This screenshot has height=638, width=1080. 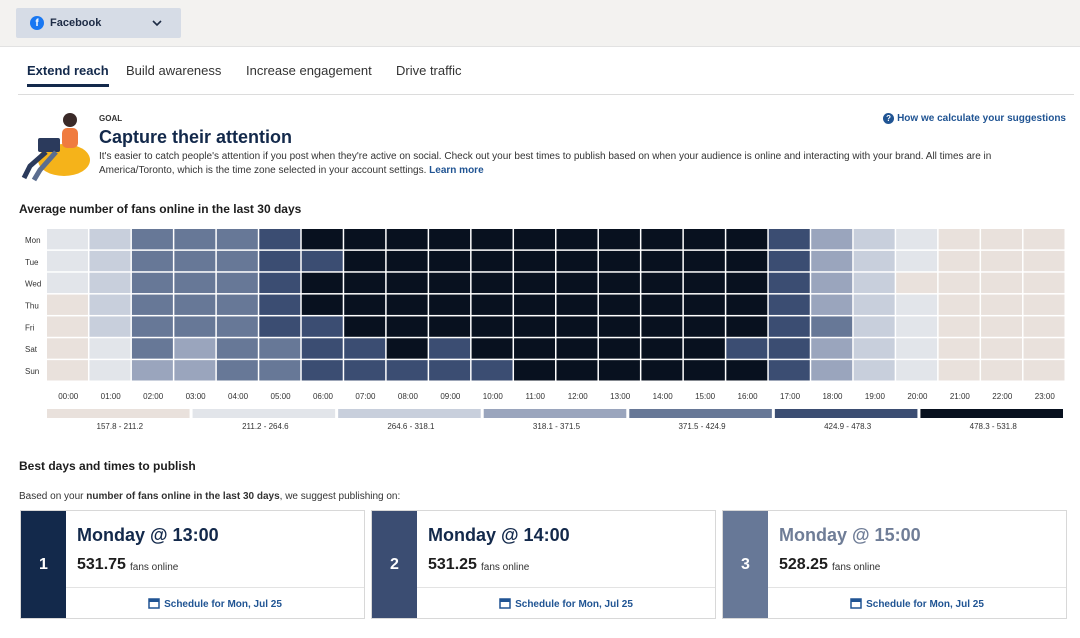 I want to click on rank: 2, so click(x=394, y=564).